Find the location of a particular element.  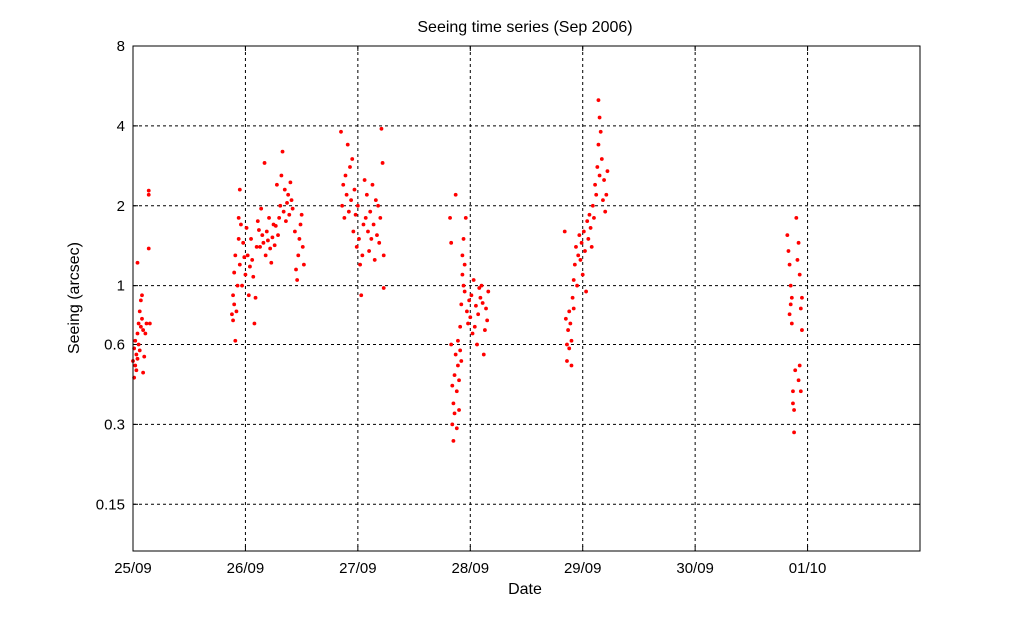

y-tick-label: 4 is located at coordinates (121, 126).